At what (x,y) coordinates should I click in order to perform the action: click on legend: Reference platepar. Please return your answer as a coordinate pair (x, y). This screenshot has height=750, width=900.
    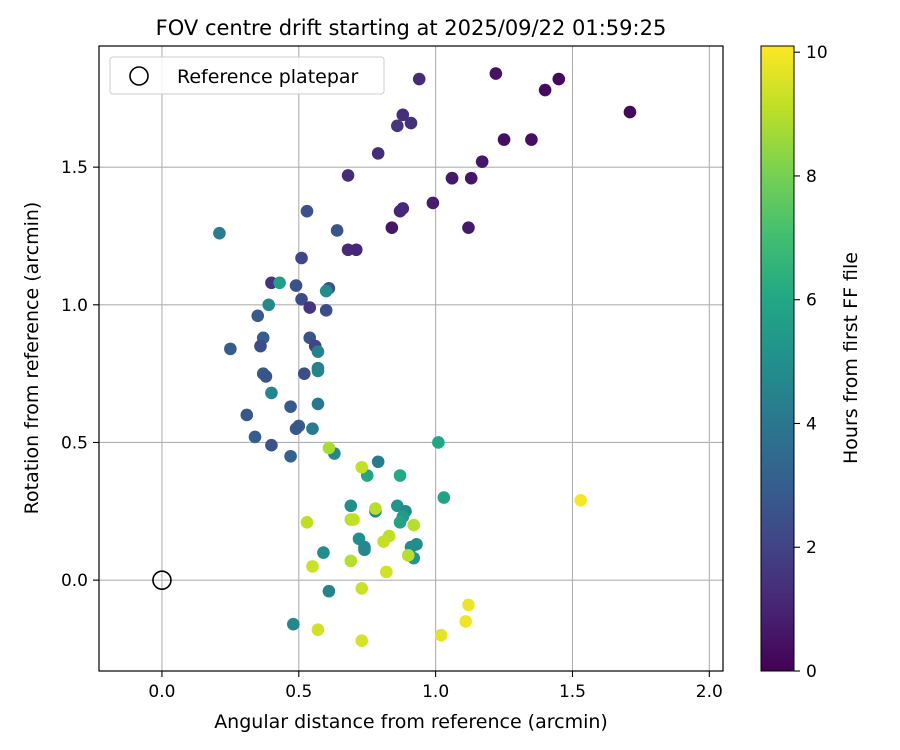
    Looking at the image, I should click on (247, 75).